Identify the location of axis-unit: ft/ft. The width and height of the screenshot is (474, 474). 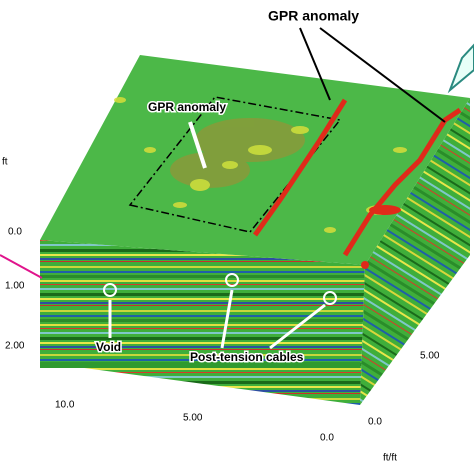
(390, 458).